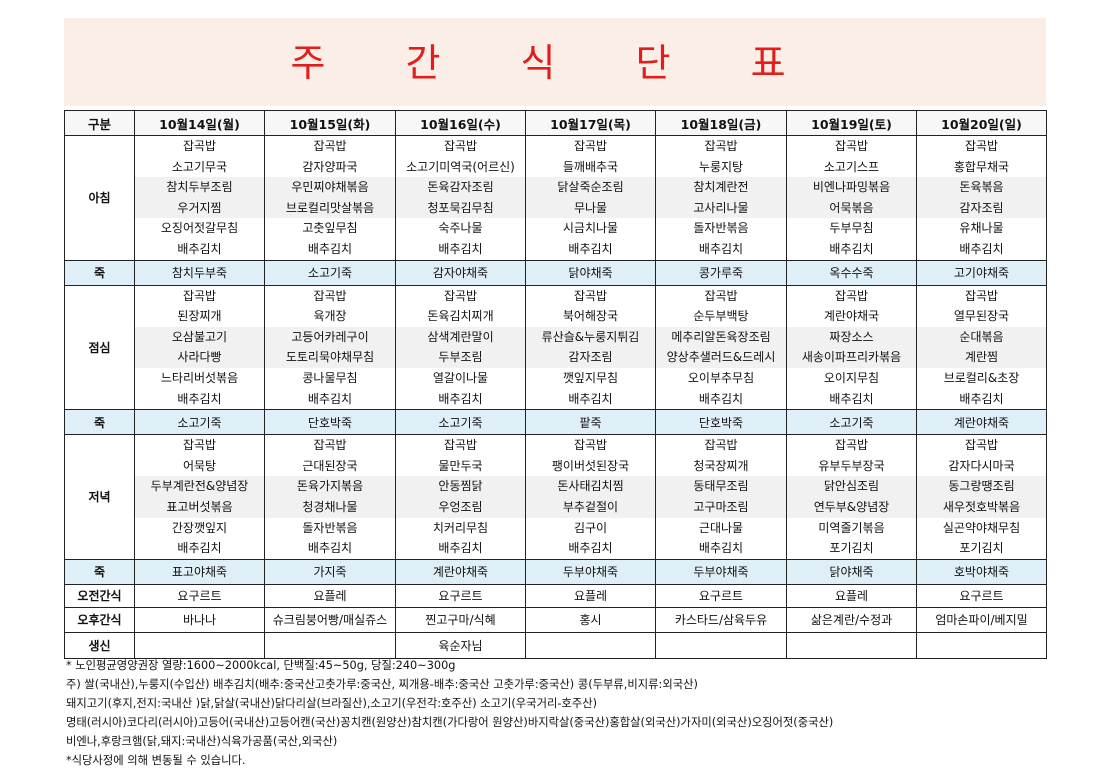 Image resolution: width=1112 pixels, height=784 pixels. Describe the element at coordinates (721, 228) in the screenshot. I see `menu-item: 돌자반볶음` at that location.